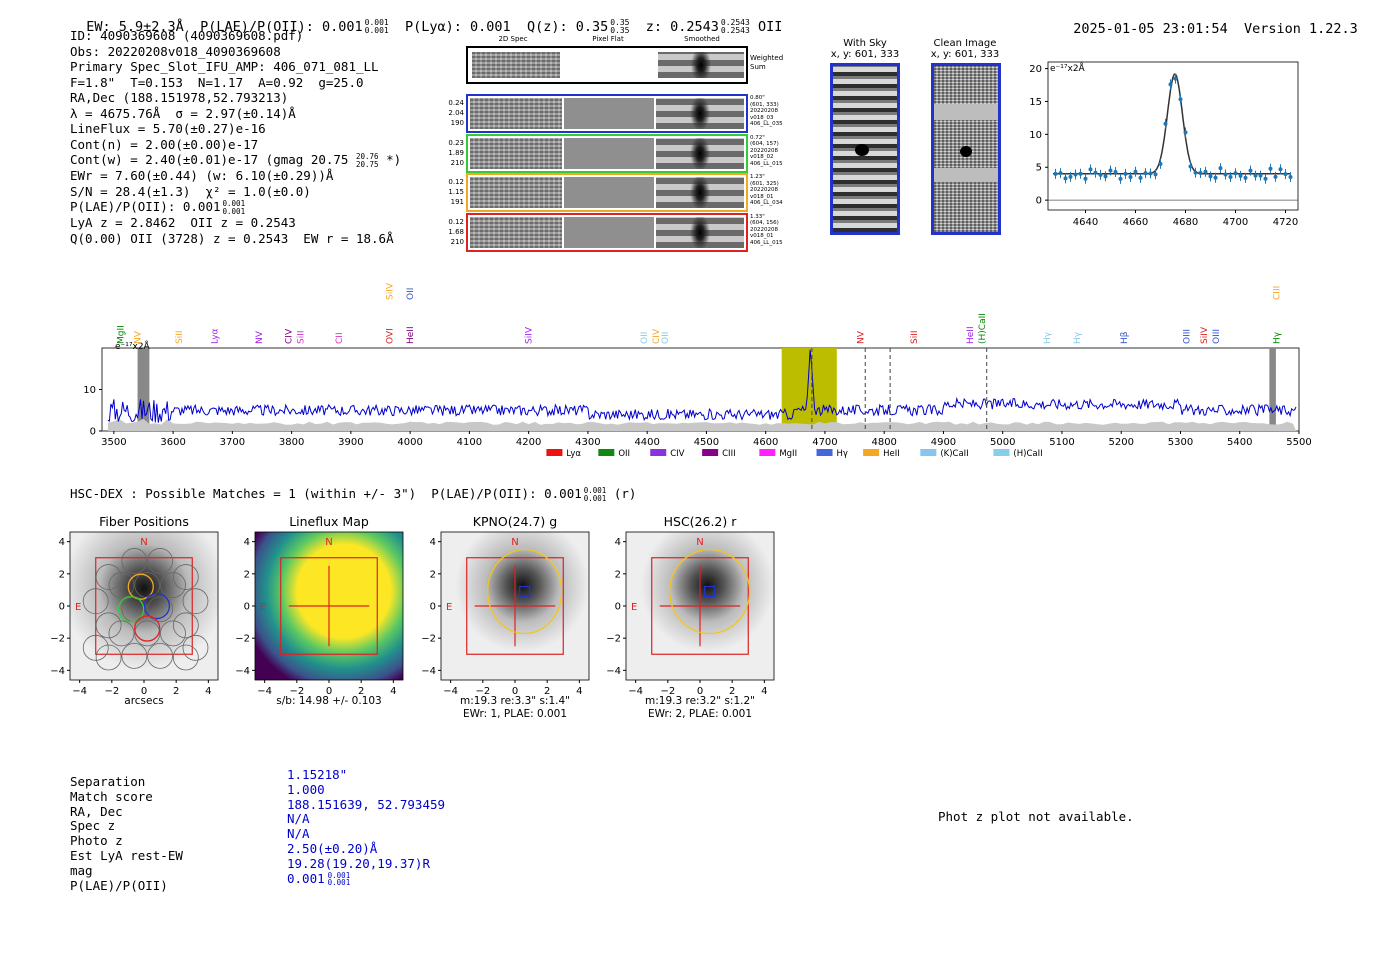 This screenshot has height=953, width=1400. Describe the element at coordinates (516, 192) in the screenshot. I see `cutout-2d` at that location.